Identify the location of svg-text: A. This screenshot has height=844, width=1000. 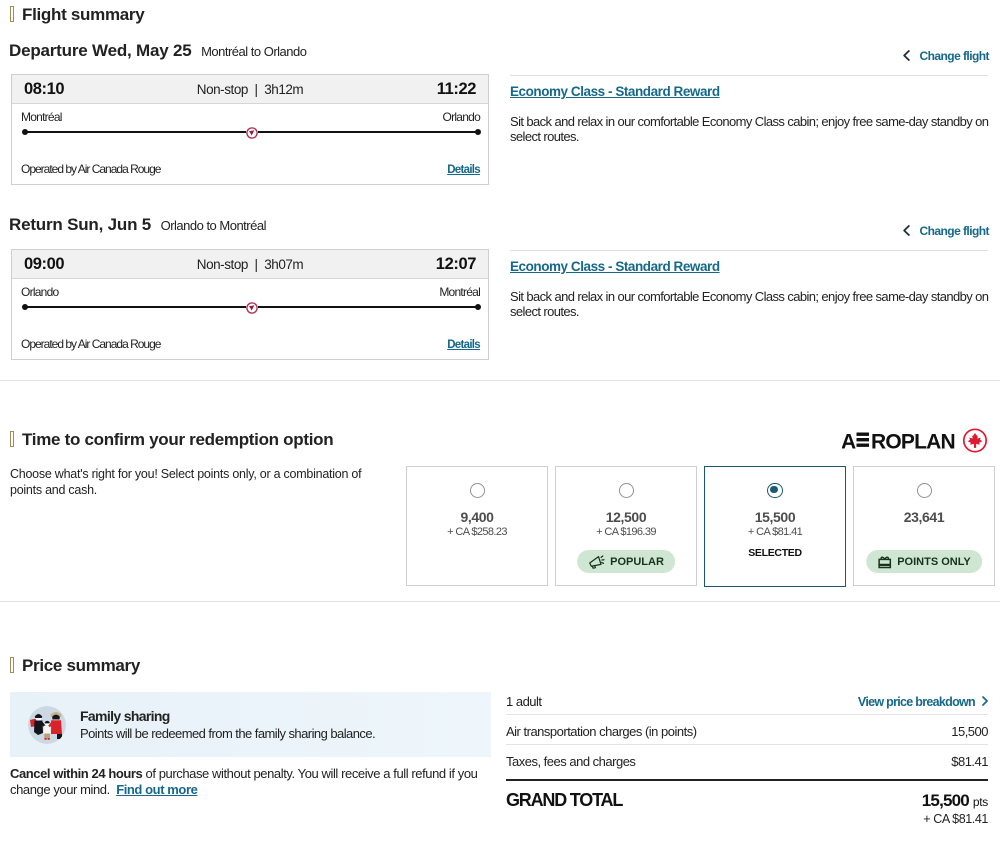
(849, 442).